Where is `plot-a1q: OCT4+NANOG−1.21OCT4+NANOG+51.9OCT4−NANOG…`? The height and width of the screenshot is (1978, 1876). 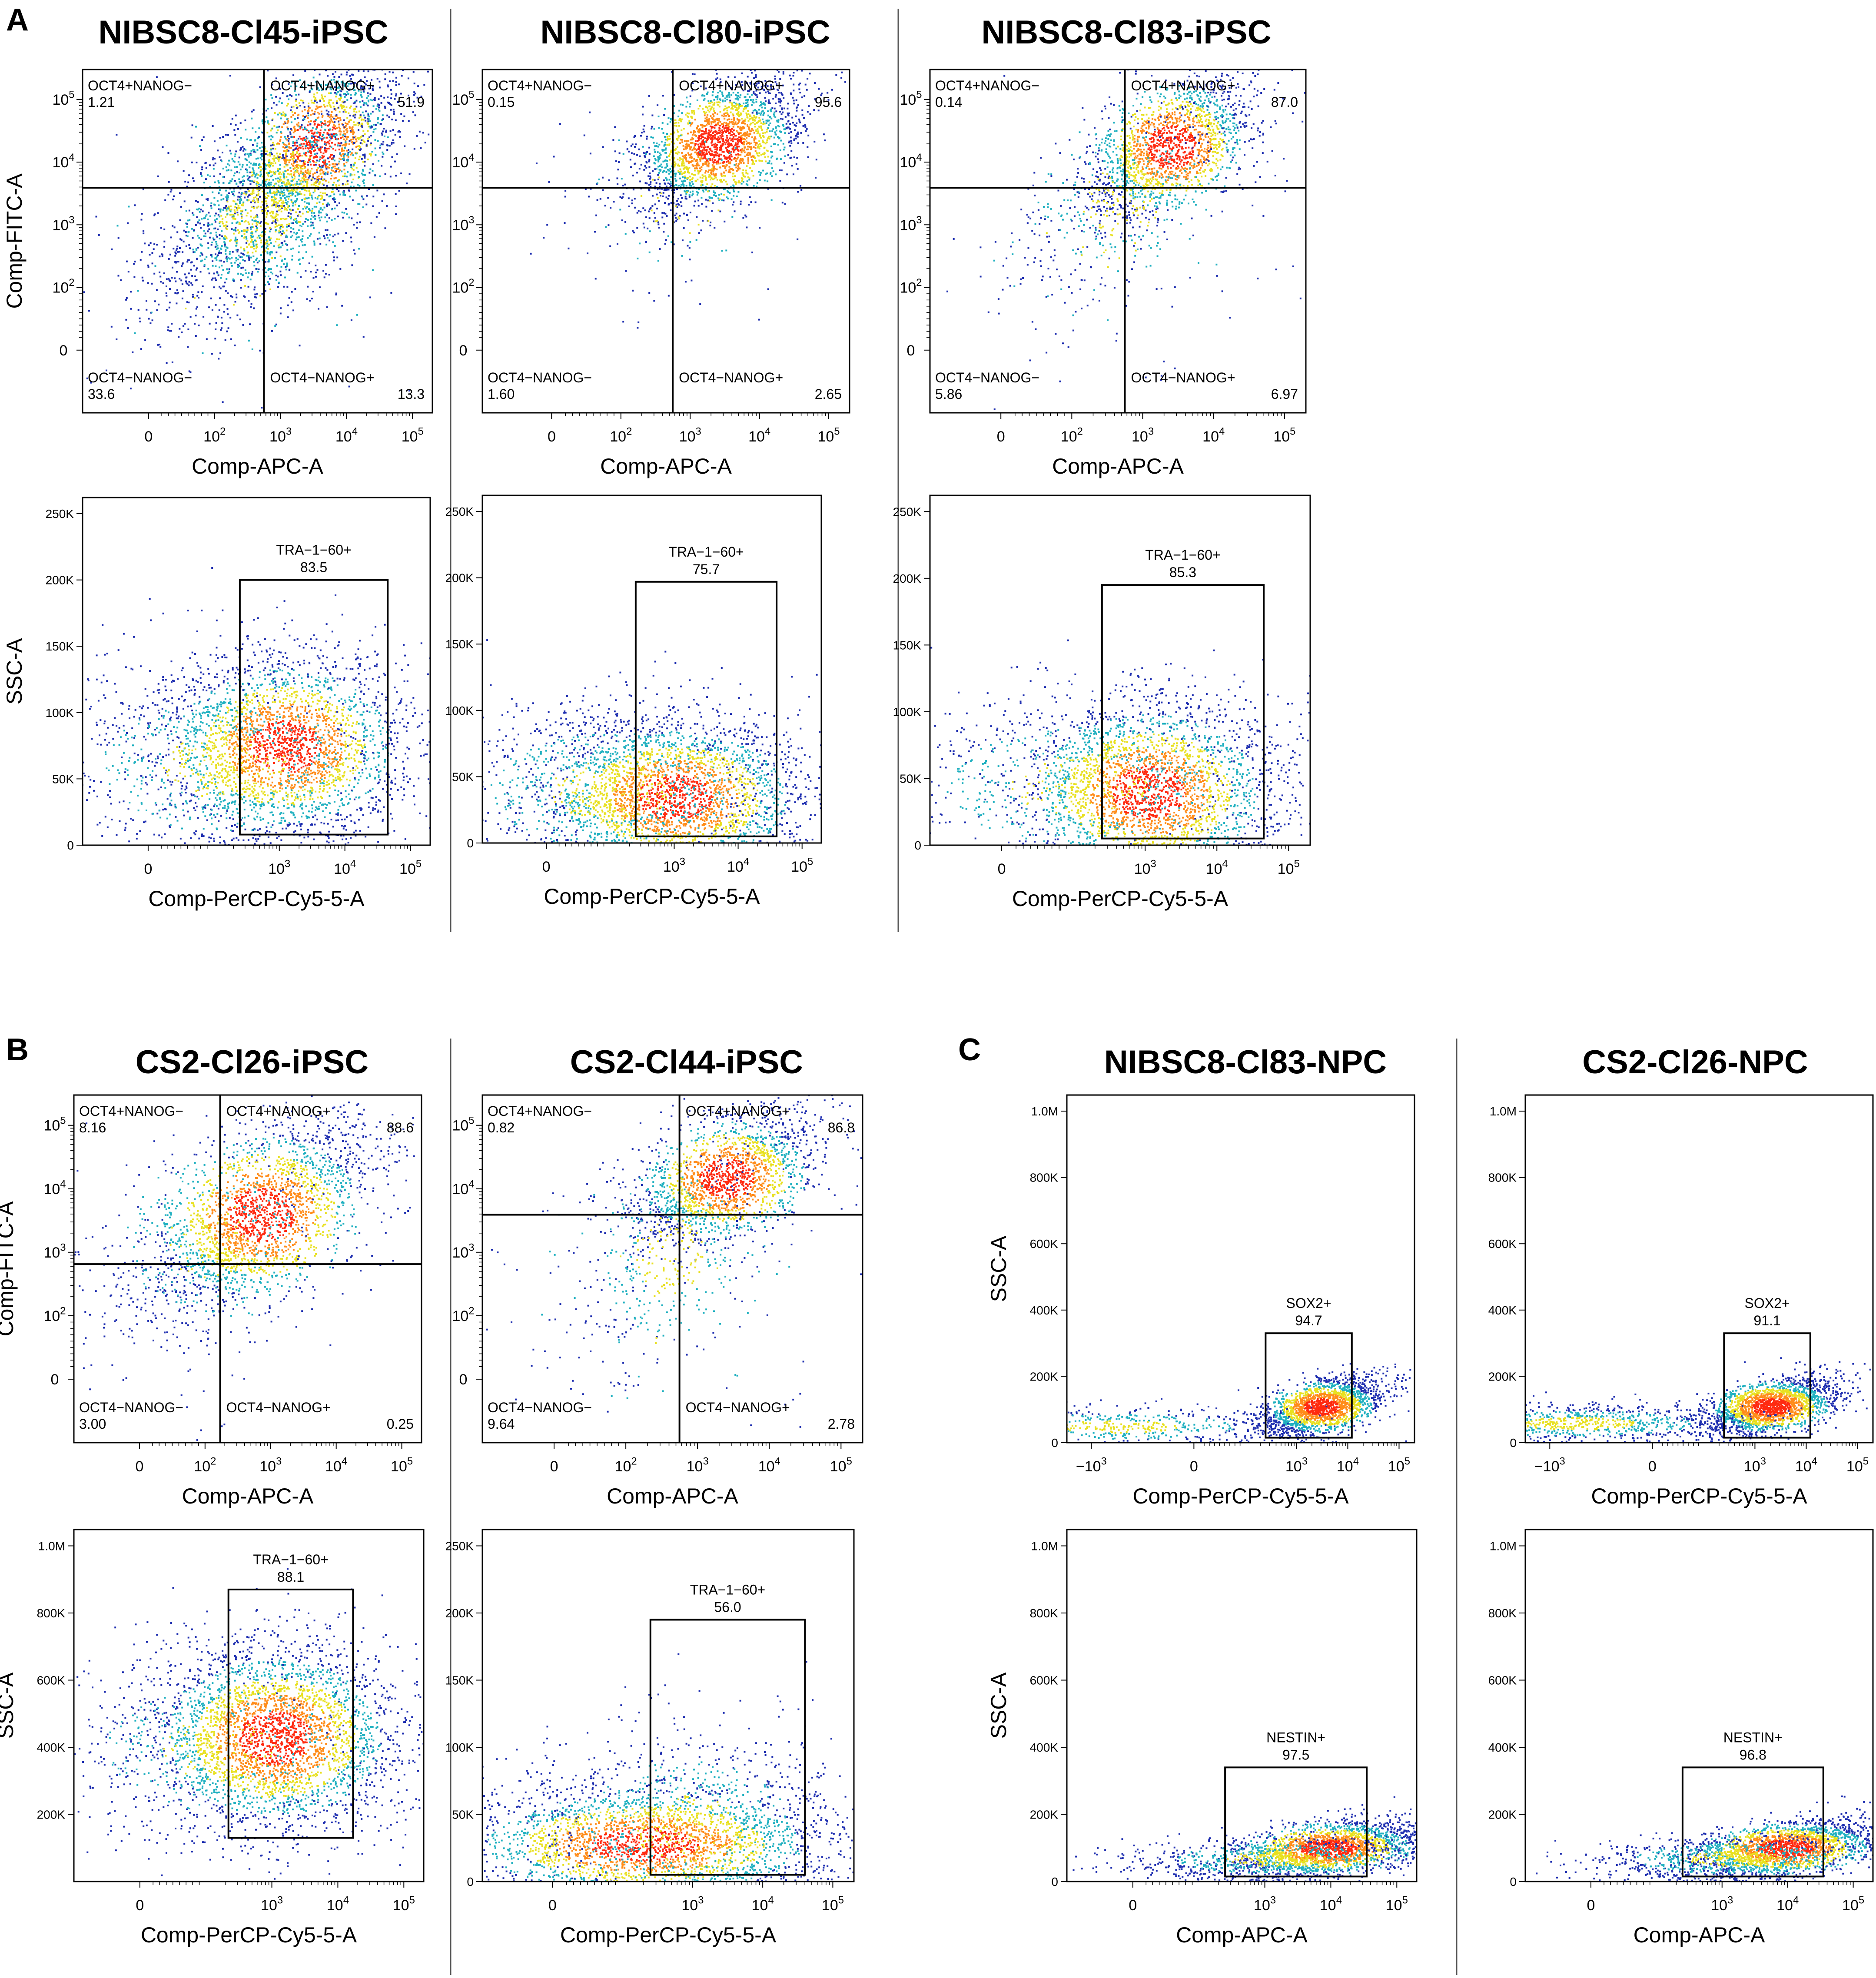
plot-a1q: OCT4+NANOG−1.21OCT4+NANOG+51.9OCT4−NANOG… is located at coordinates (217, 273).